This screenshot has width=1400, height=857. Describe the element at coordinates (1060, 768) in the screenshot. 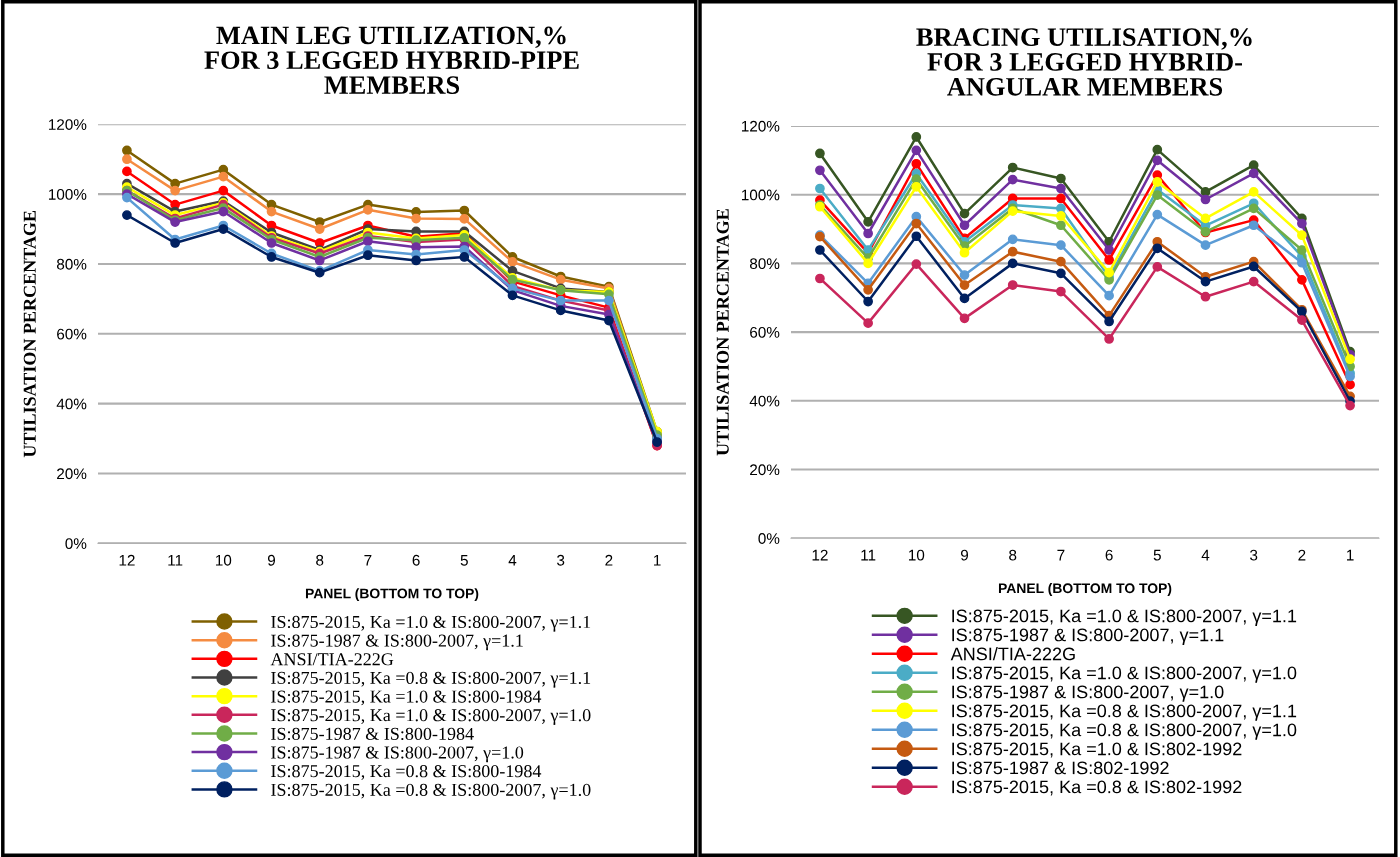

I see `legend-label: IS:875-1987 & IS:802-1992` at that location.